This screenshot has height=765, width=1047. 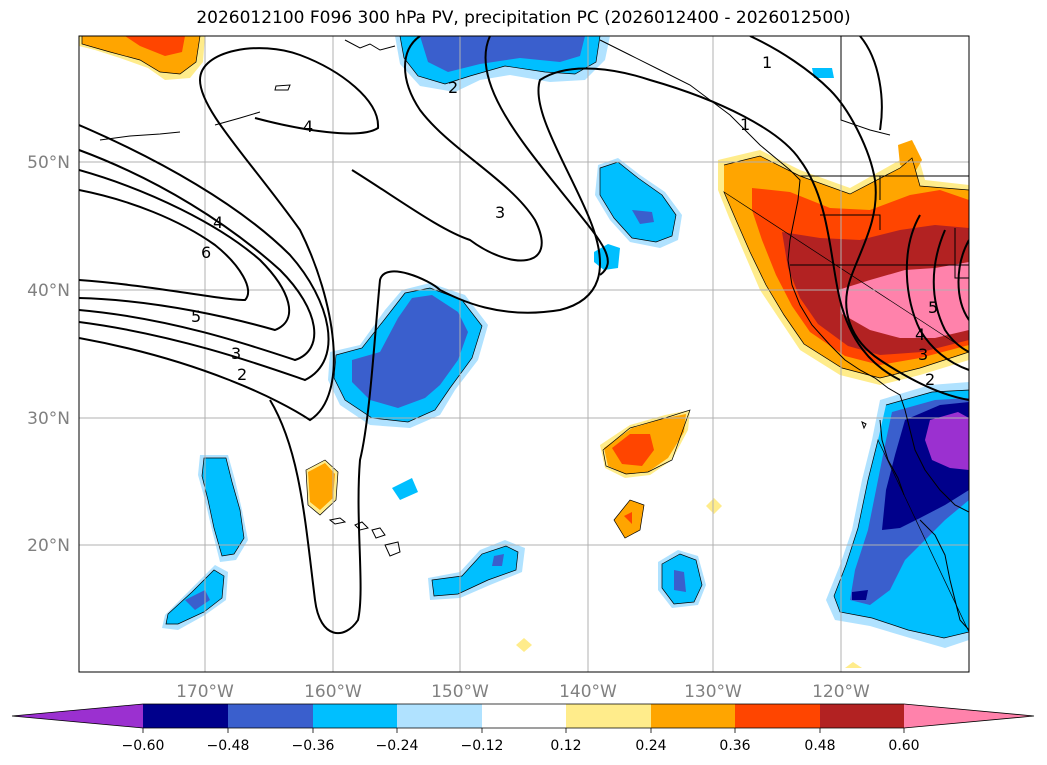 I want to click on colorbar-tick-label: −0.24, so click(x=397, y=746).